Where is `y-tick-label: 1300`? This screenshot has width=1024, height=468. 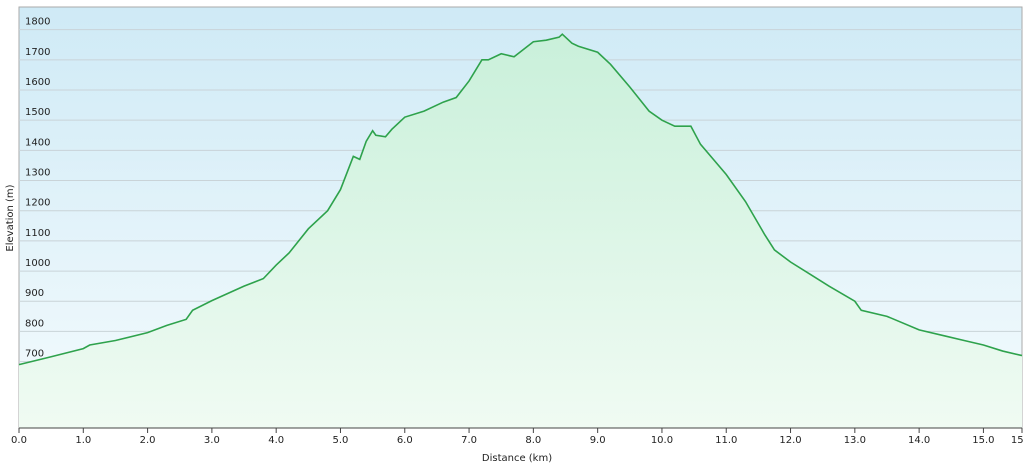 y-tick-label: 1300 is located at coordinates (37, 173).